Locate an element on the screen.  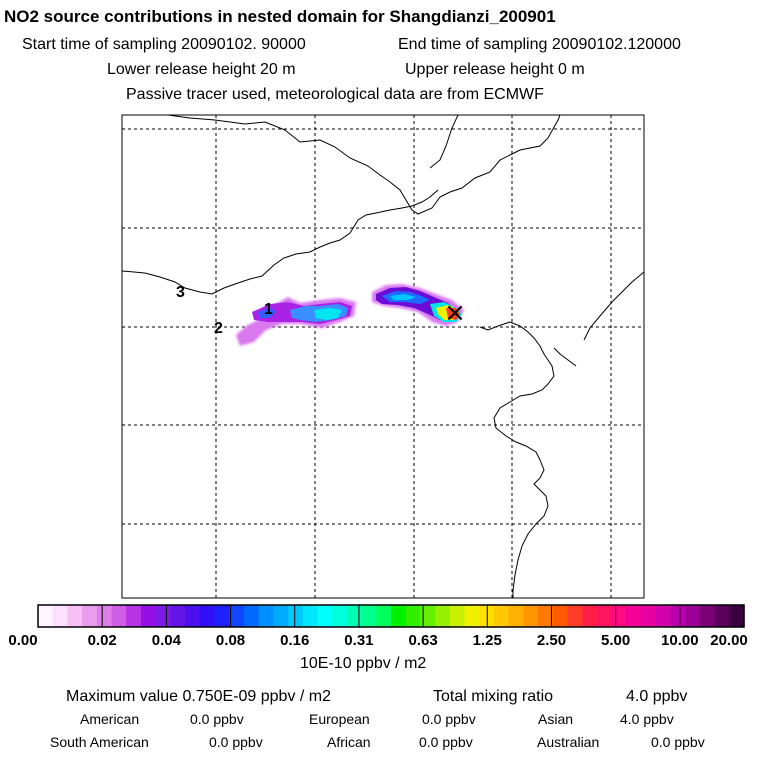
upper-release-label: Upper release height 0 m is located at coordinates (495, 69).